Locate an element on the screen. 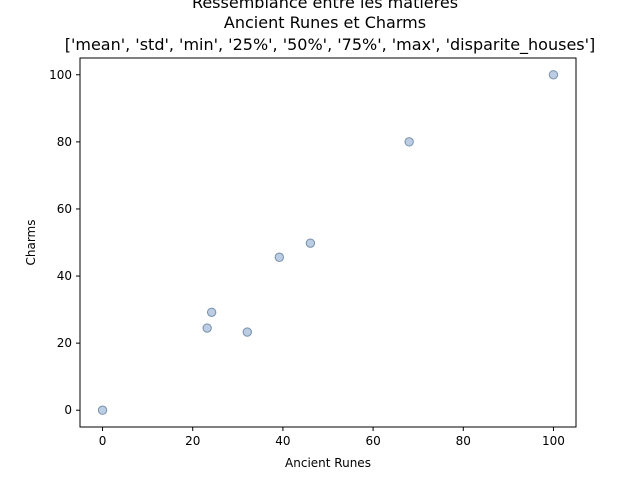 Image resolution: width=640 pixels, height=480 pixels. x-tick-label: 60 is located at coordinates (372, 441).